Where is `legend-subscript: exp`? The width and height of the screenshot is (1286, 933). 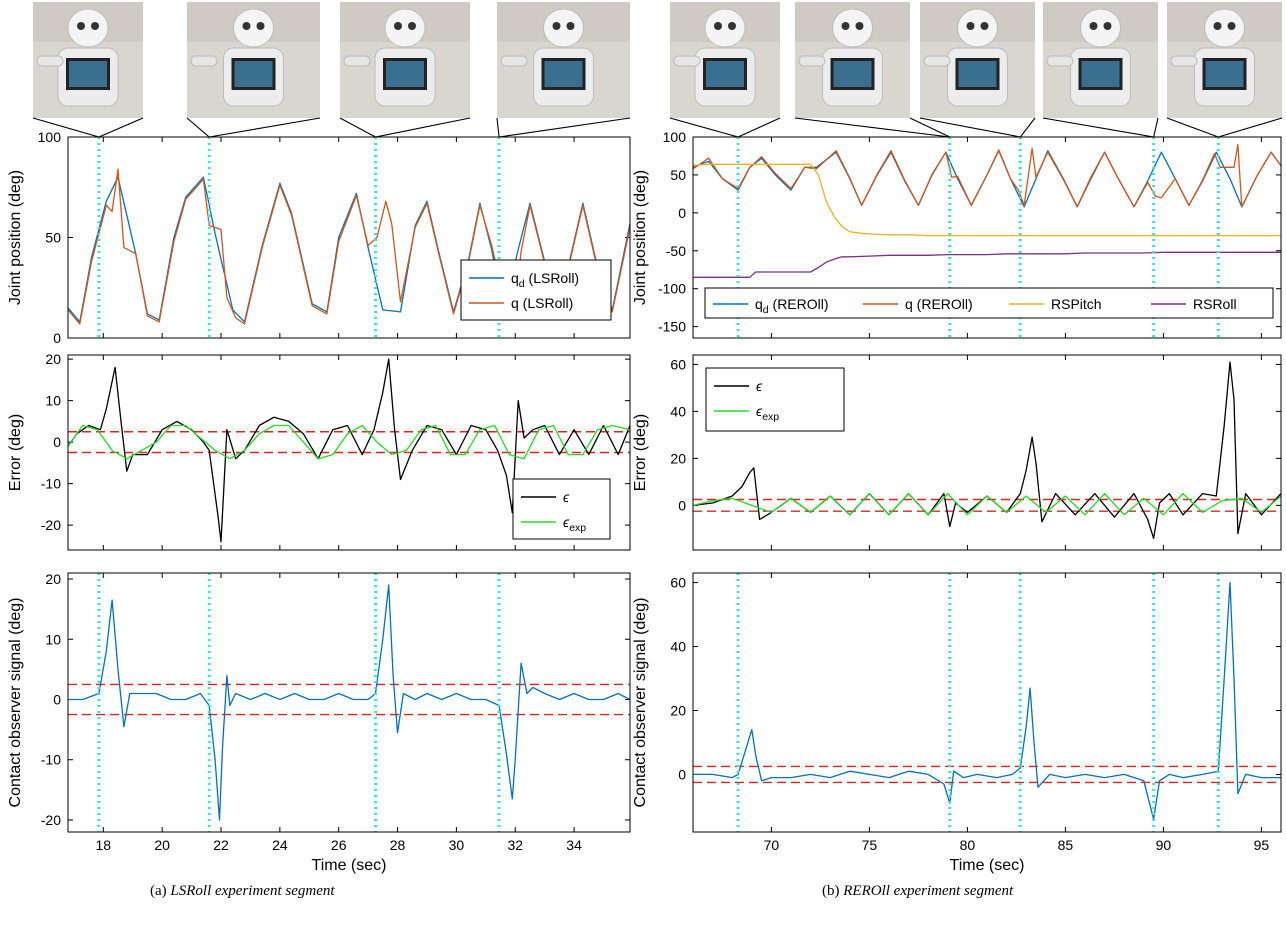 legend-subscript: exp is located at coordinates (770, 417).